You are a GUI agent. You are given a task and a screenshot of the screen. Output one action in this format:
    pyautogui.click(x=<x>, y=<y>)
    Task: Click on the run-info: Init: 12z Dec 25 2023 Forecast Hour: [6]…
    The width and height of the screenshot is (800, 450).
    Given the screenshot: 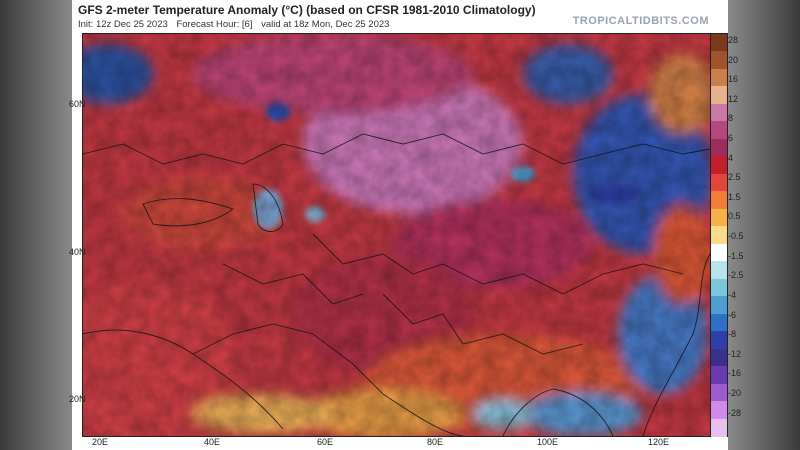 What is the action you would take?
    pyautogui.click(x=236, y=24)
    